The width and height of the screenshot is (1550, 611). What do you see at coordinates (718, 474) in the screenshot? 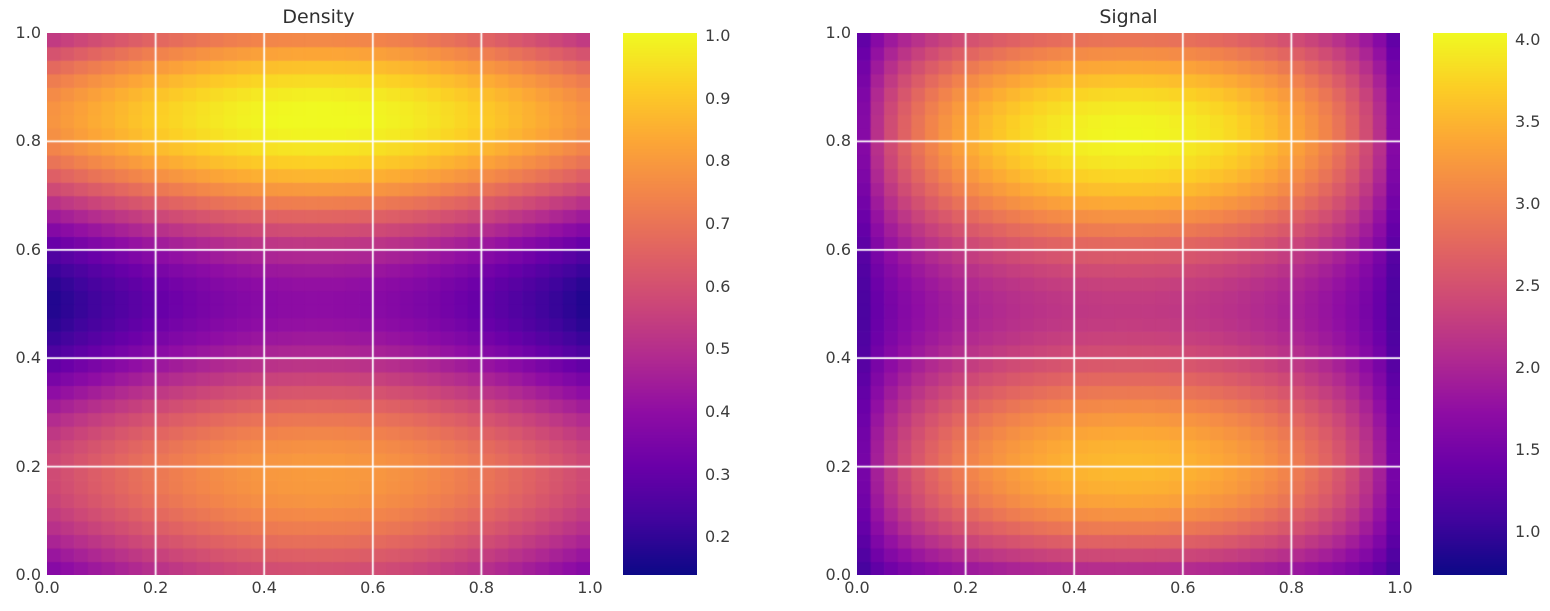
I see `colorbar-tick-label: 0.3` at bounding box center [718, 474].